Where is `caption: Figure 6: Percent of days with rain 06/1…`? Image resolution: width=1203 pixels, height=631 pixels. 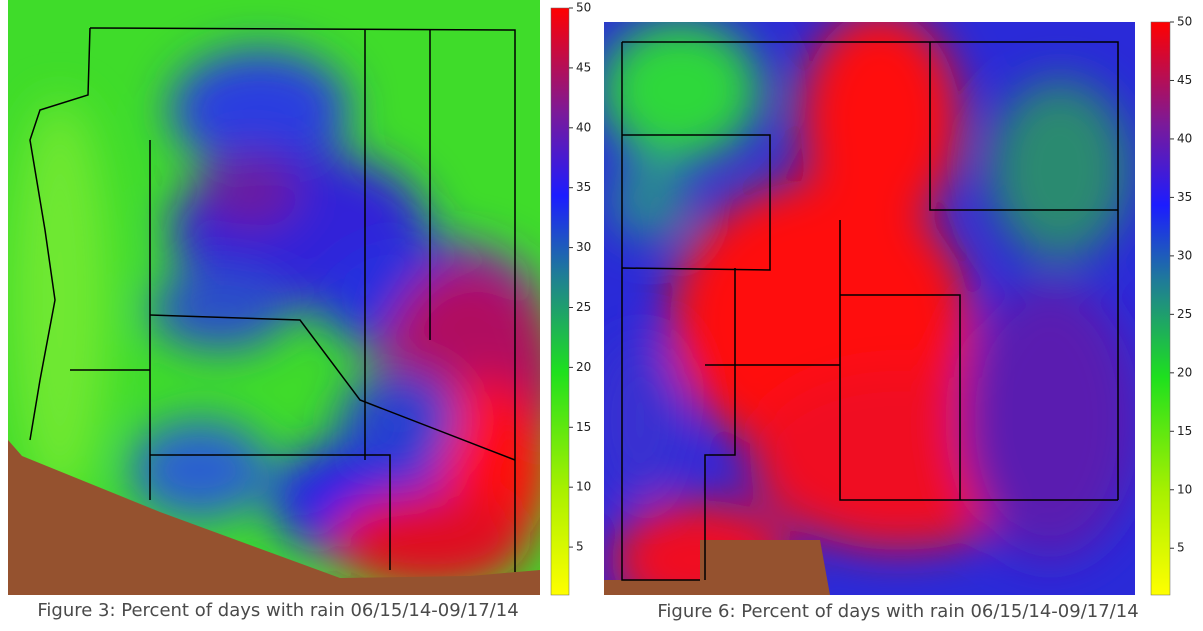 caption: Figure 6: Percent of days with rain 06/1… is located at coordinates (897, 611).